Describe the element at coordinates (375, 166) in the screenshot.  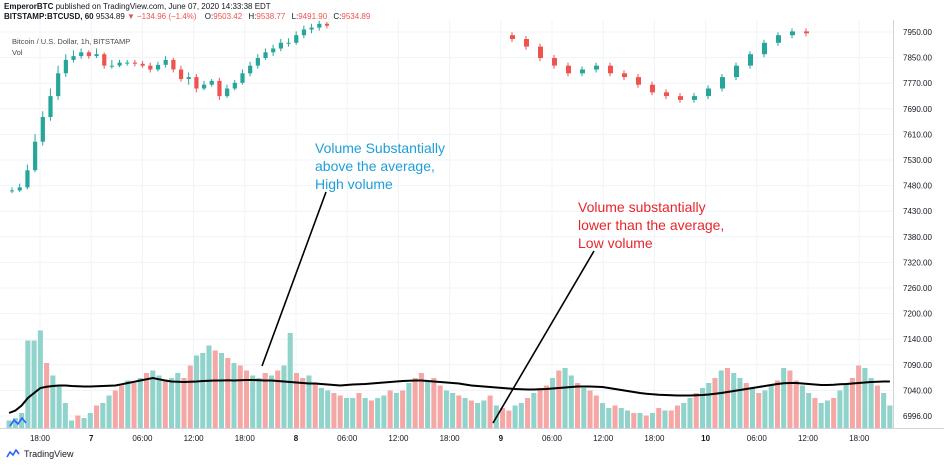
I see `annotation-high-line-2: above the average,` at that location.